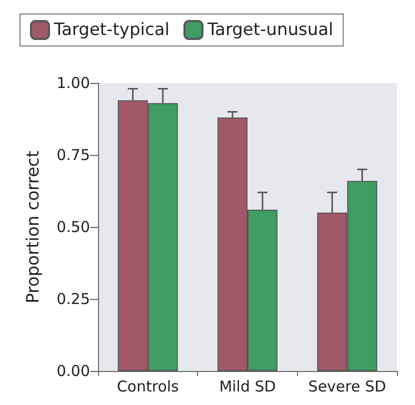  Describe the element at coordinates (111, 30) in the screenshot. I see `legend-label: Target-typical` at that location.